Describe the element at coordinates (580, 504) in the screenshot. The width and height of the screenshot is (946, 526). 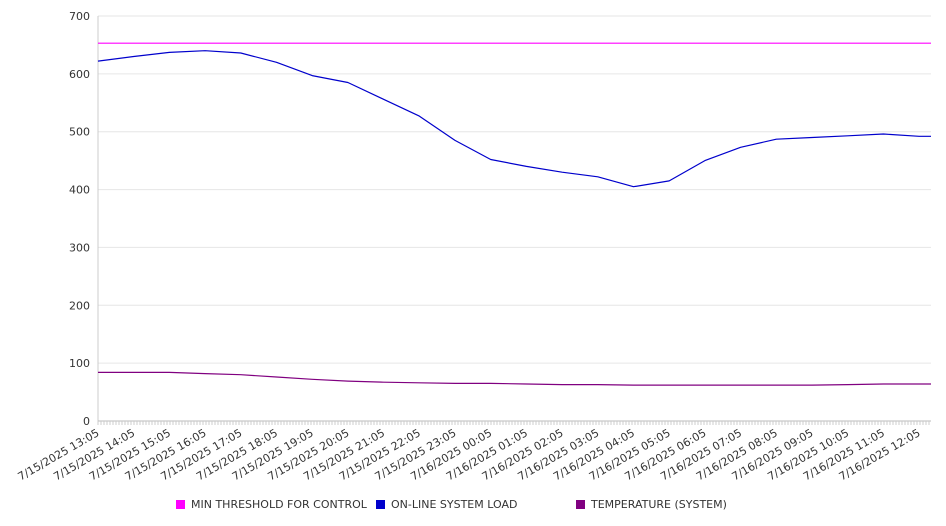
I see `legend-swatch-temperature` at that location.